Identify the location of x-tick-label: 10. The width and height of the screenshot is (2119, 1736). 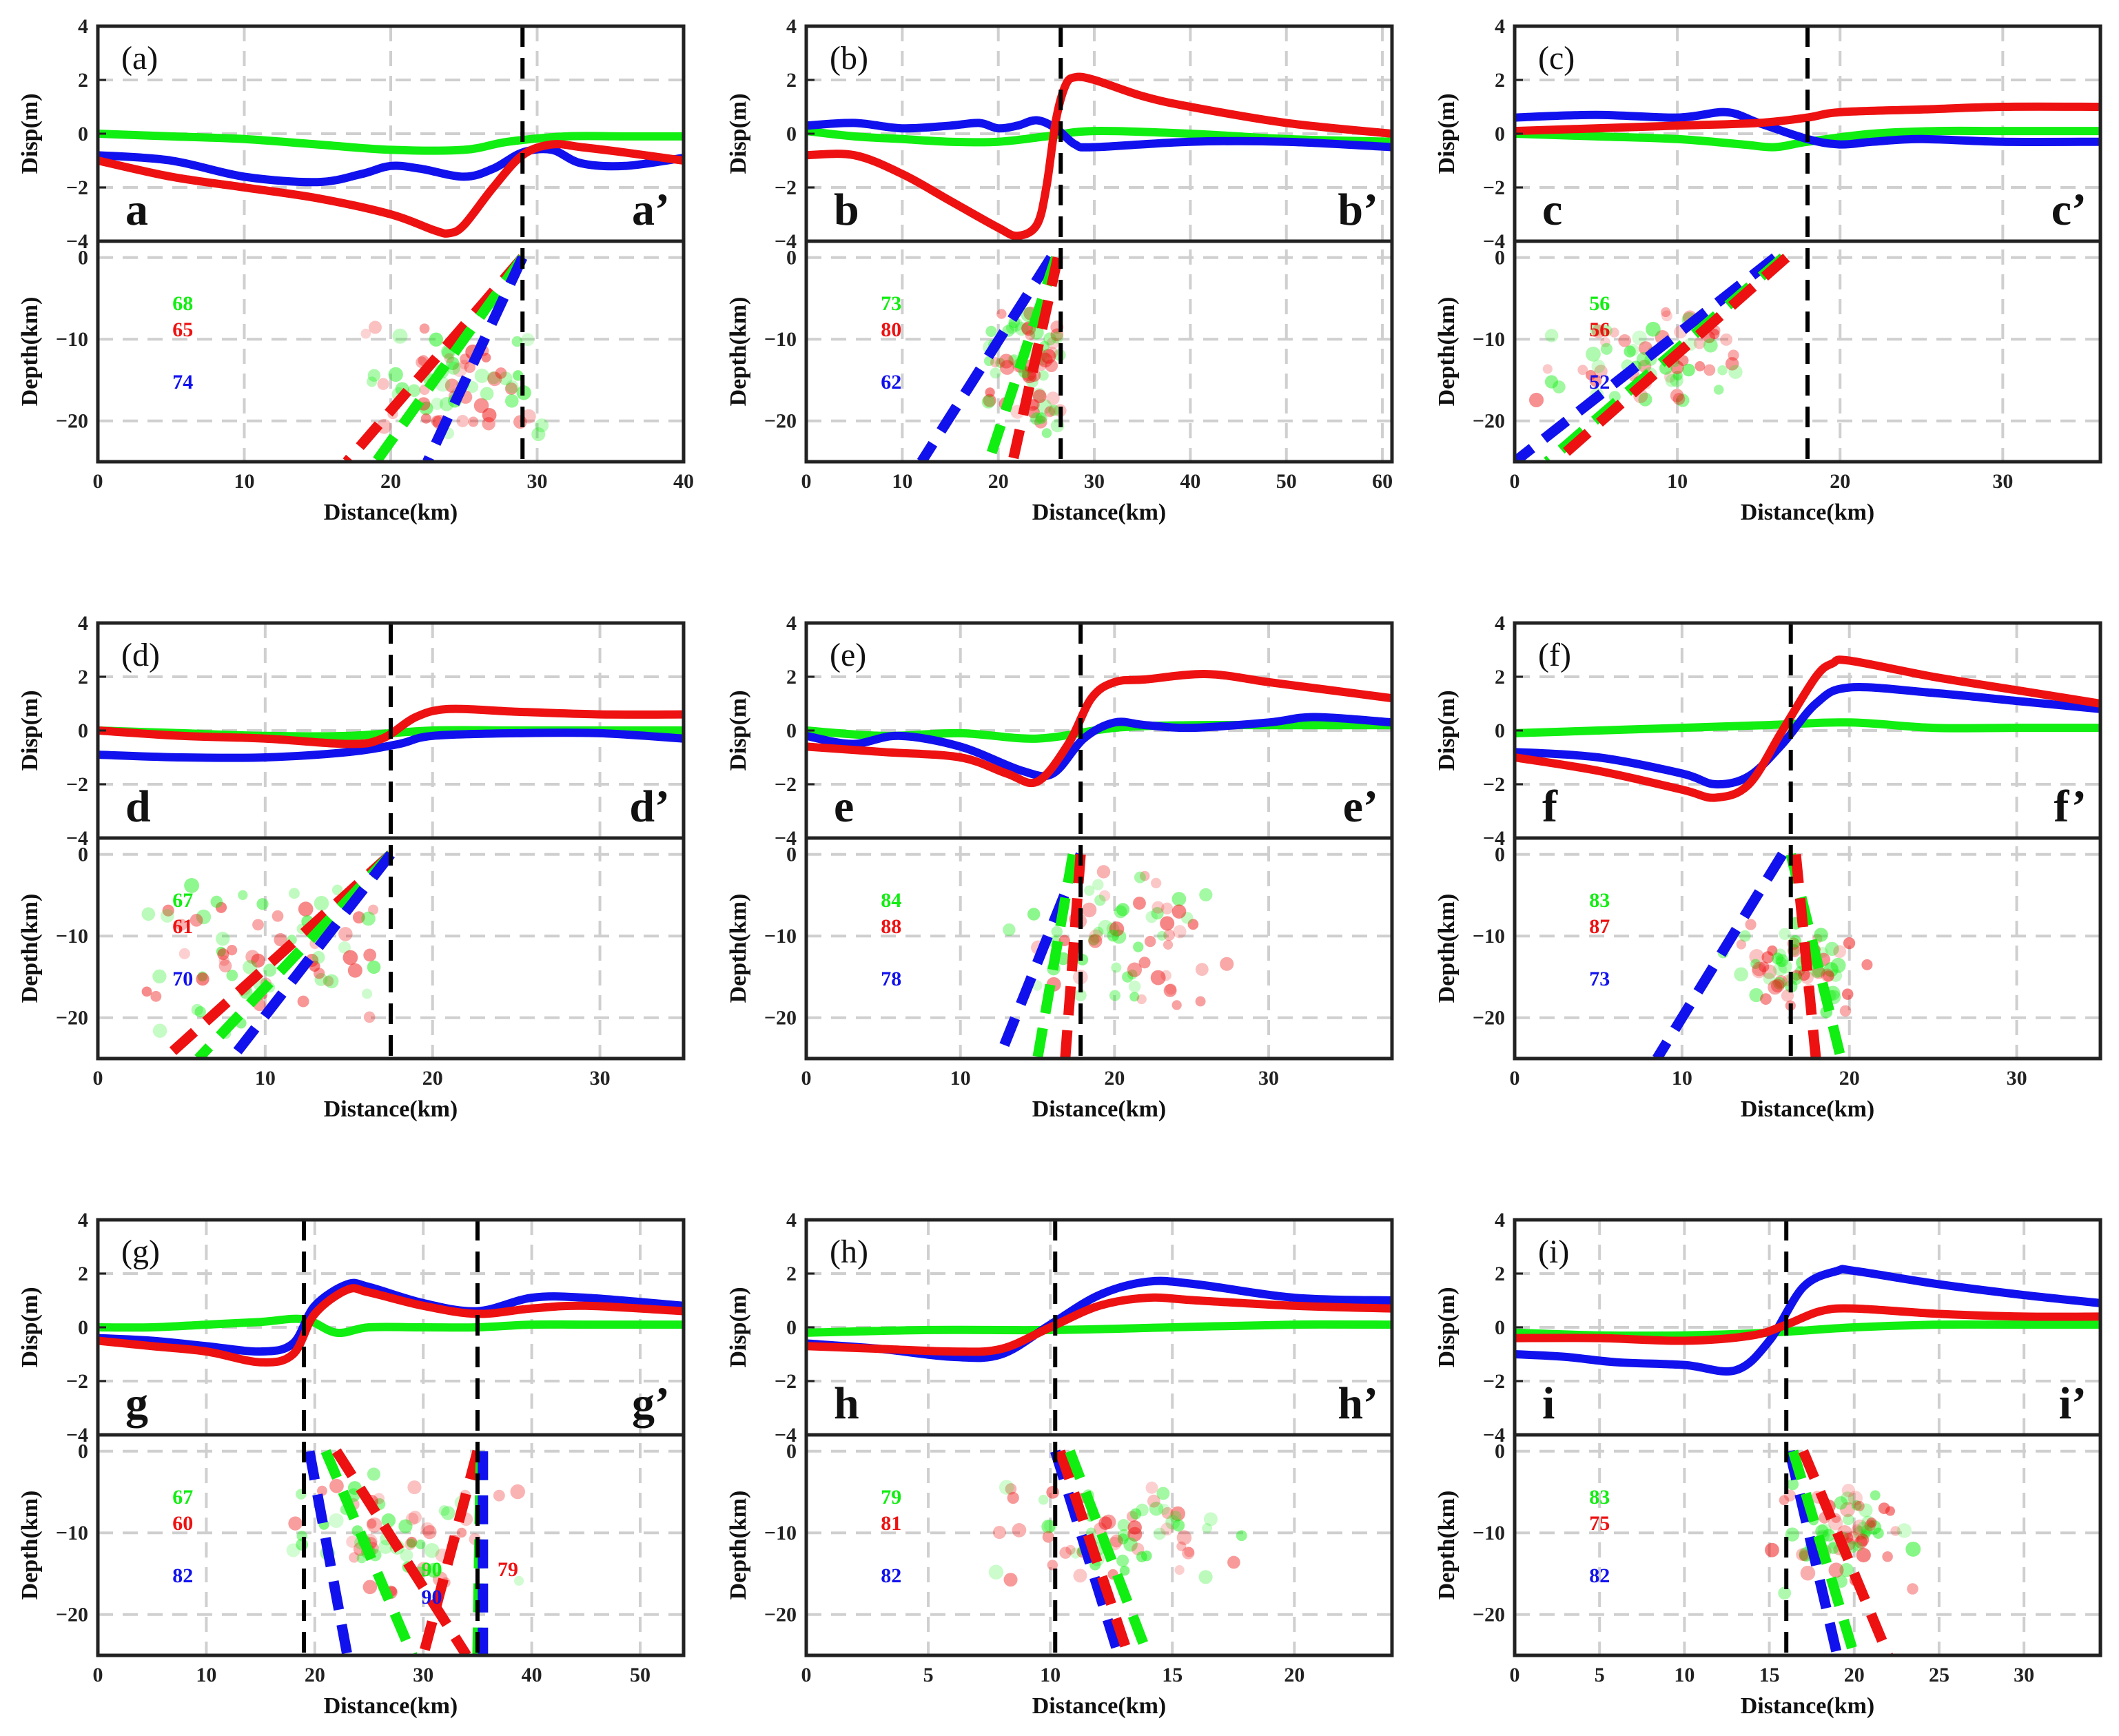
(265, 1078).